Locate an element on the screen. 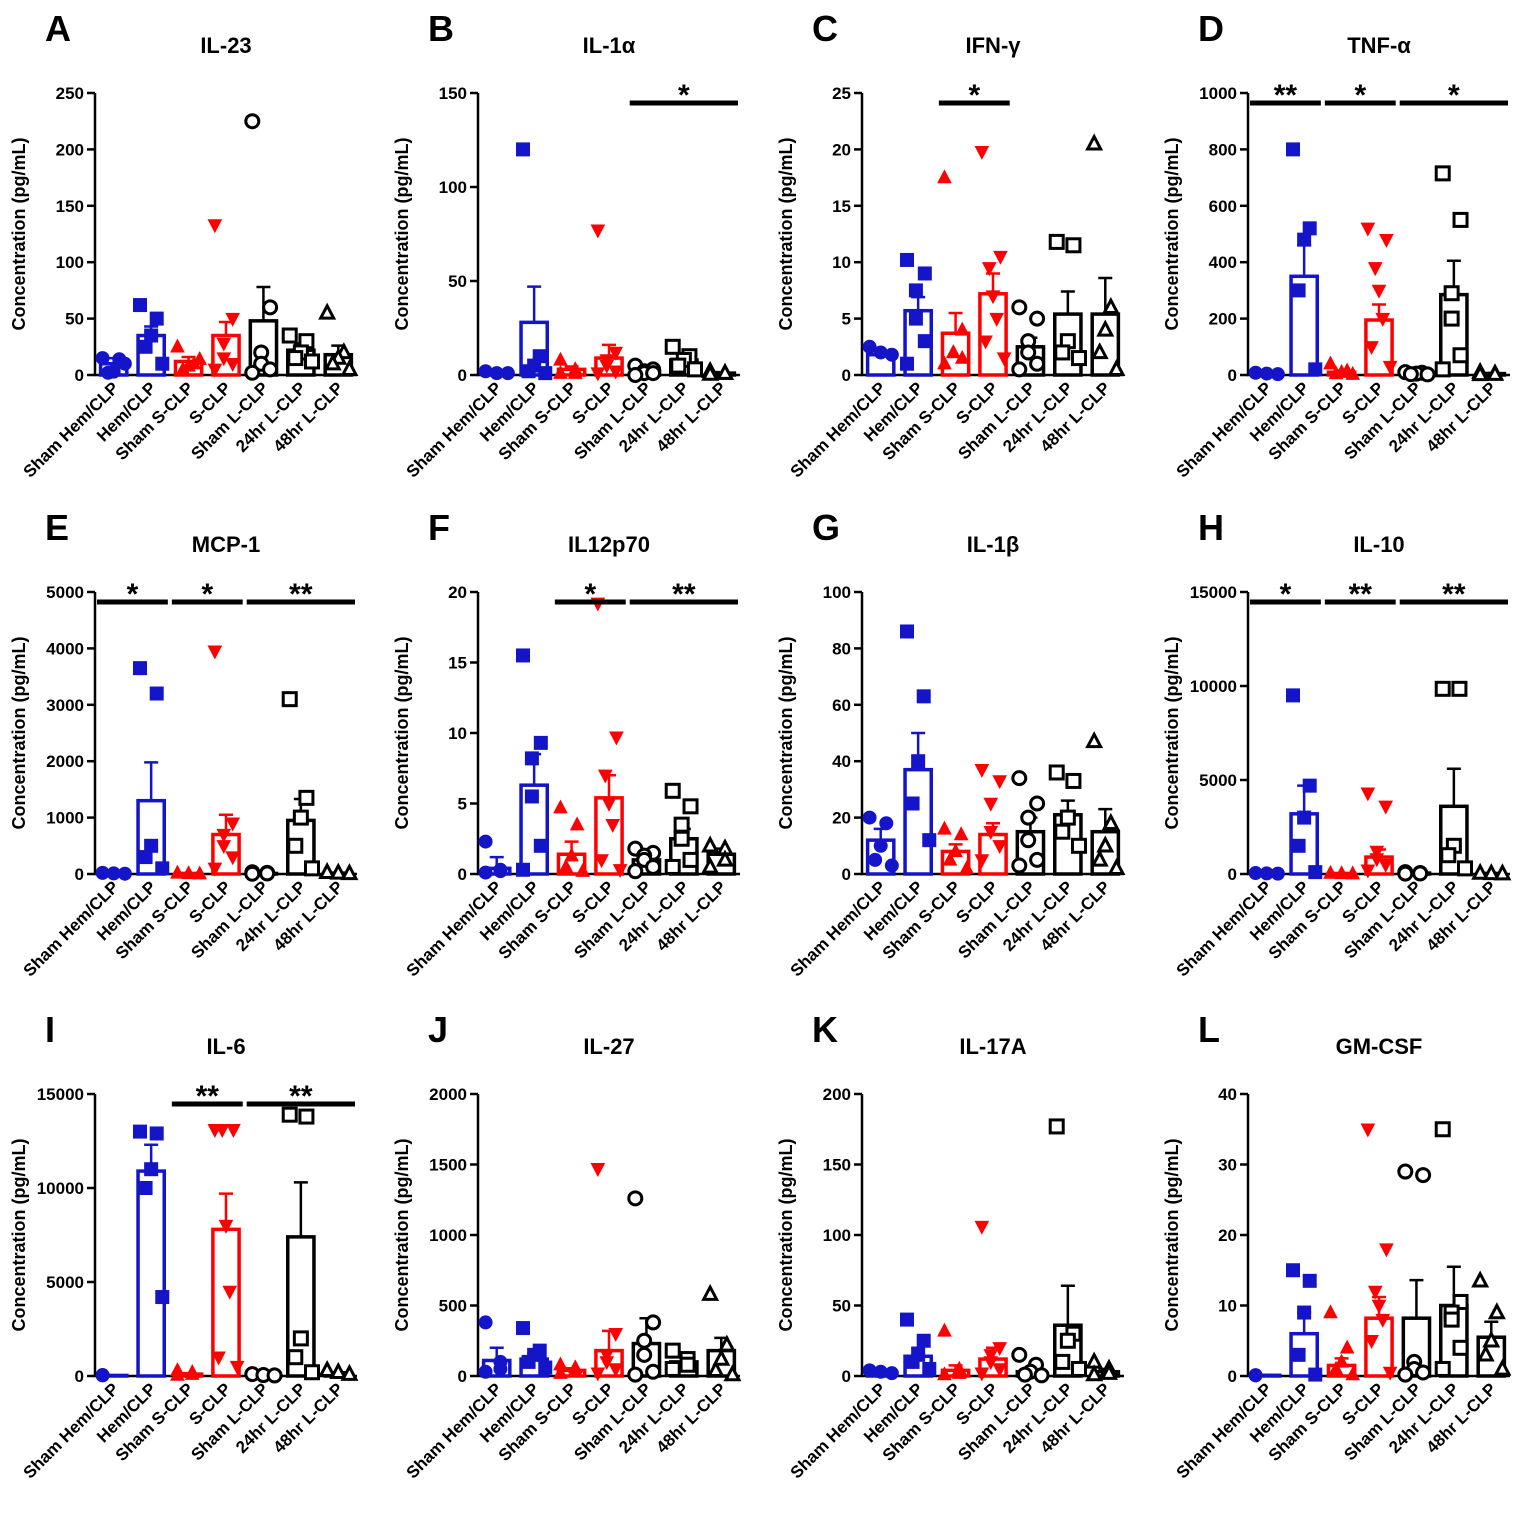 This screenshot has width=1535, height=1521. y-tick-label: 1000 is located at coordinates (448, 1235).